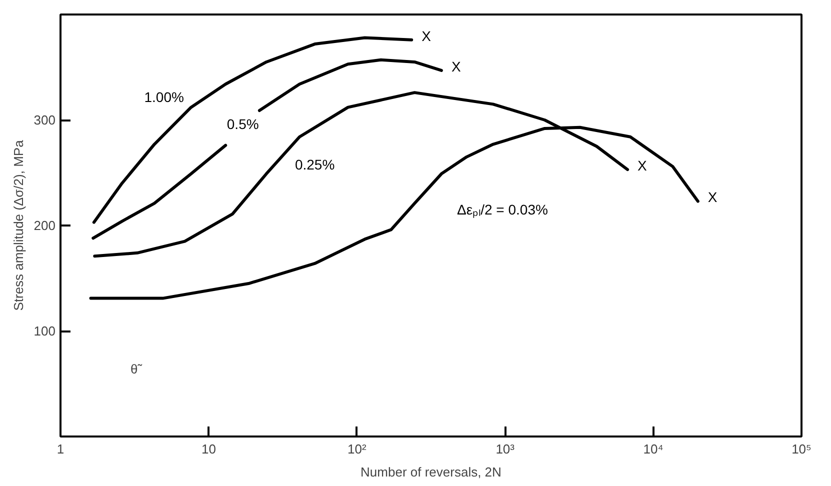 Image resolution: width=831 pixels, height=486 pixels. What do you see at coordinates (45, 225) in the screenshot?
I see `y-tick-label: 200` at bounding box center [45, 225].